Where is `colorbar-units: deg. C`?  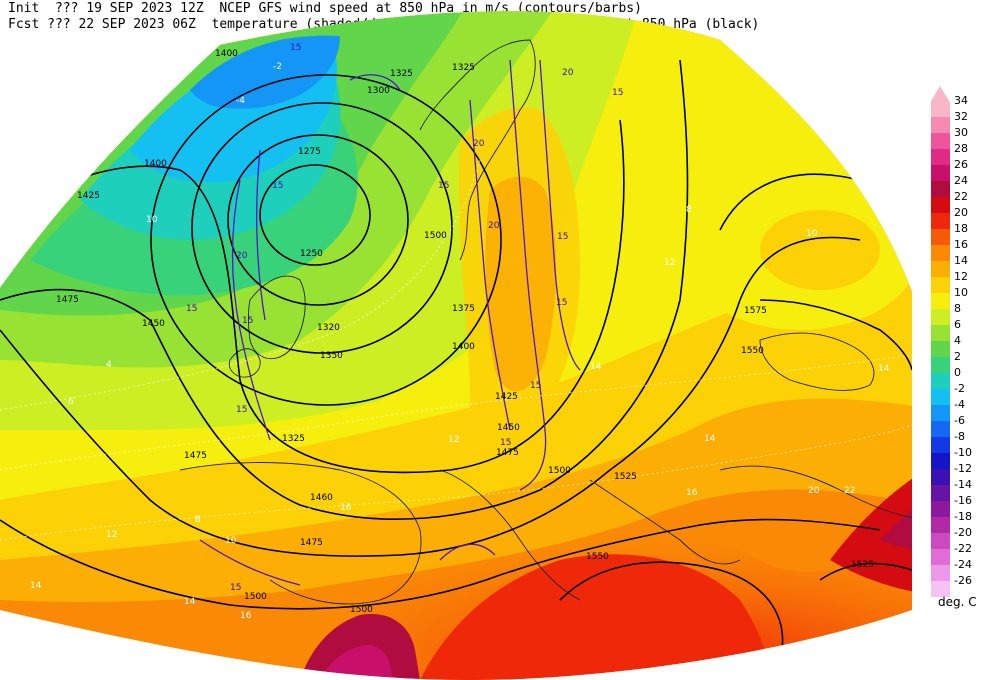
colorbar-units: deg. C is located at coordinates (957, 602).